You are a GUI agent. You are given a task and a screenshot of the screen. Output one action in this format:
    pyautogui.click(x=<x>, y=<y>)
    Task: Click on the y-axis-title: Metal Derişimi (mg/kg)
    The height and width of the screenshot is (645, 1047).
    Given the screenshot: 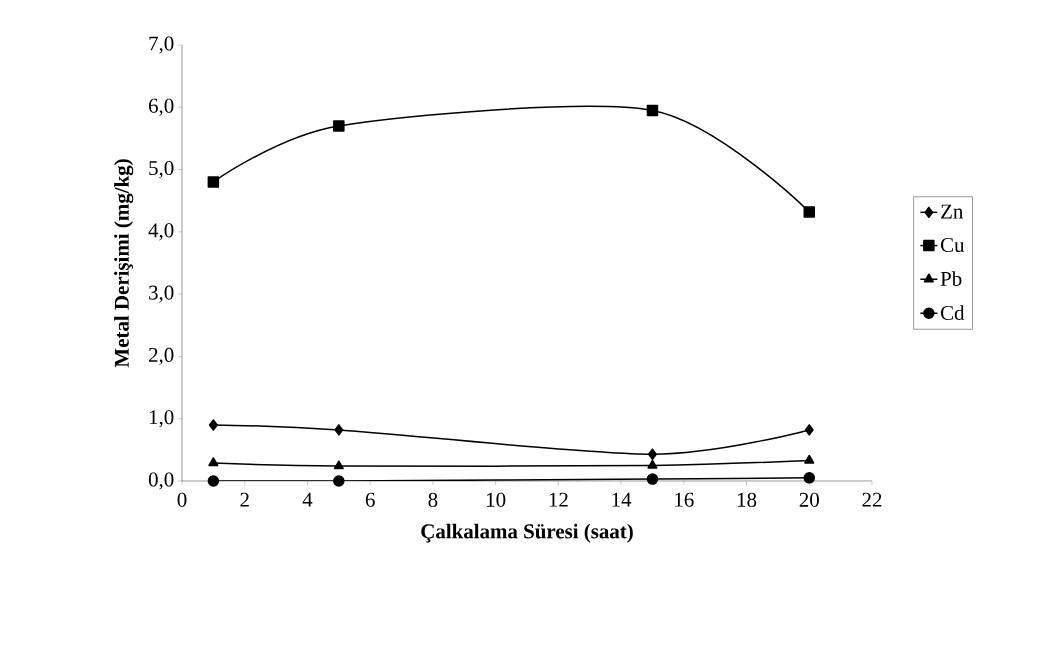 What is the action you would take?
    pyautogui.click(x=124, y=263)
    